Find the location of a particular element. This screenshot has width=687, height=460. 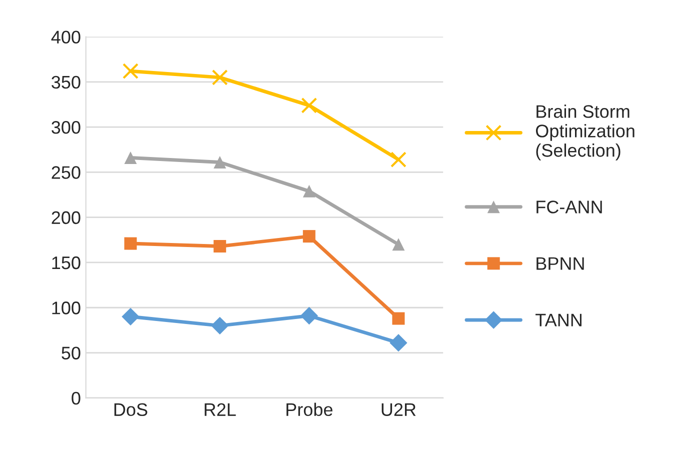

x-tick-label: U2R is located at coordinates (399, 409).